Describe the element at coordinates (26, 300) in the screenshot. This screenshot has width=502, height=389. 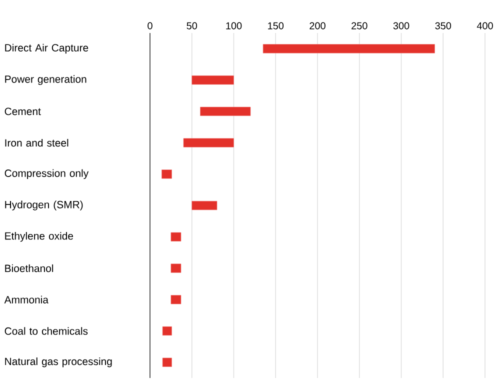
I see `y-tick-label: Ammonia` at that location.